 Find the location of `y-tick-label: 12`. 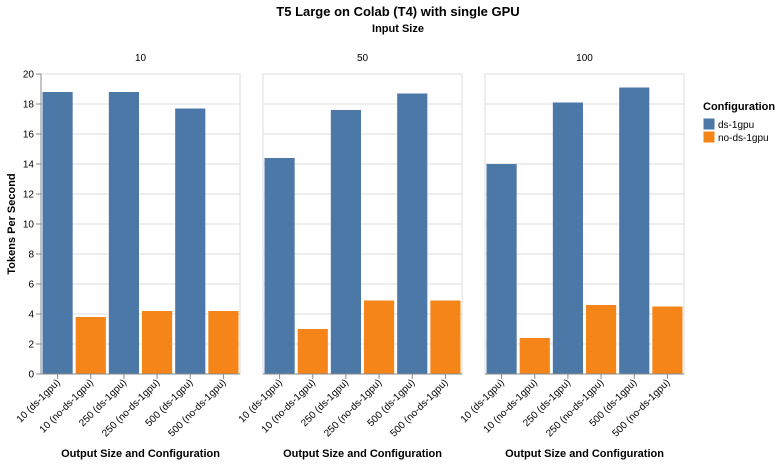

y-tick-label: 12 is located at coordinates (29, 195).